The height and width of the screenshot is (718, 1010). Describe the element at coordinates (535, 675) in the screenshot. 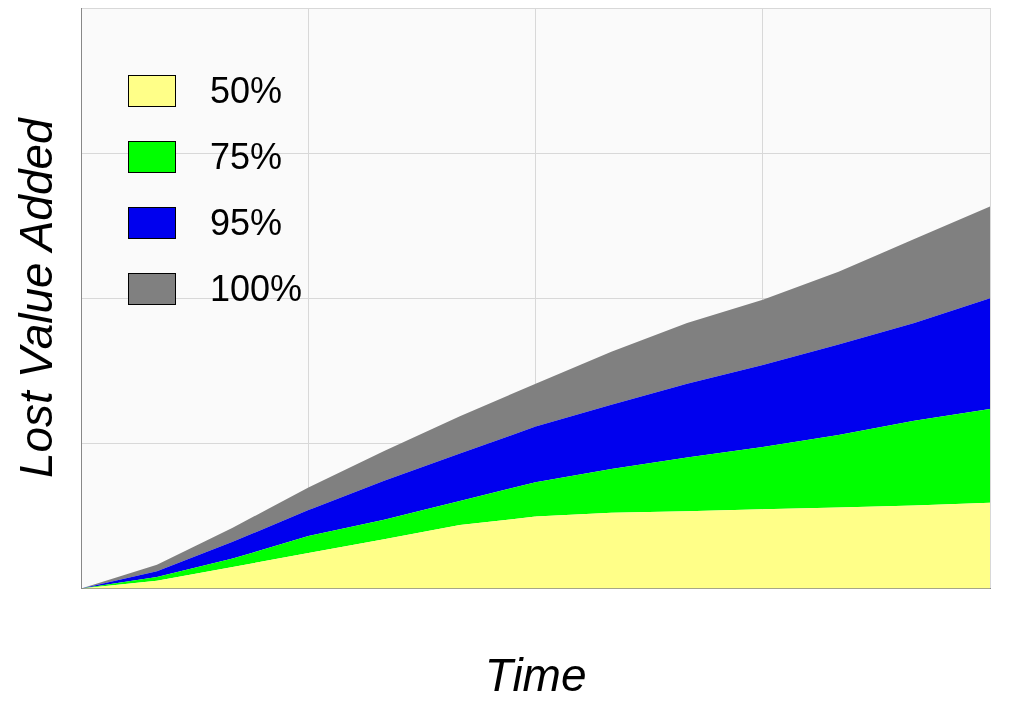

I see `x-axis-title: Time` at that location.